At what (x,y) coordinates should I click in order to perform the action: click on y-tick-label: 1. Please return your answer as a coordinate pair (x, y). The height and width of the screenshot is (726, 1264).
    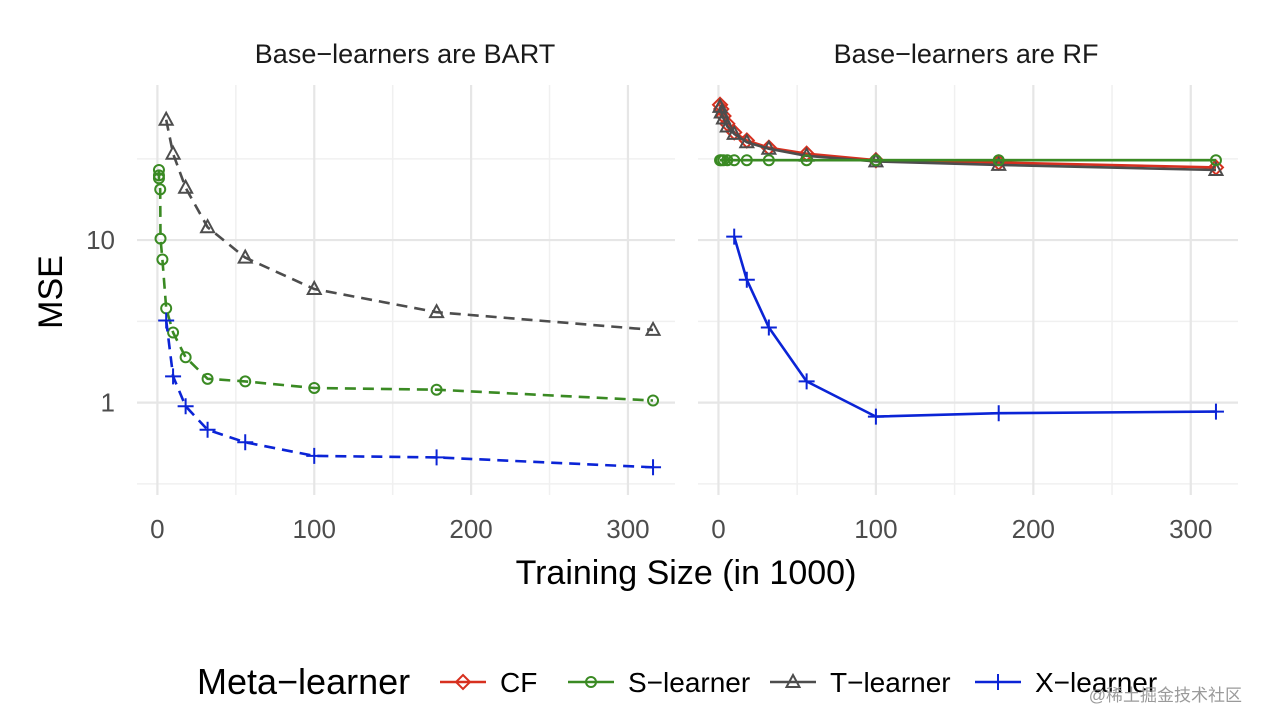
    Looking at the image, I should click on (108, 403).